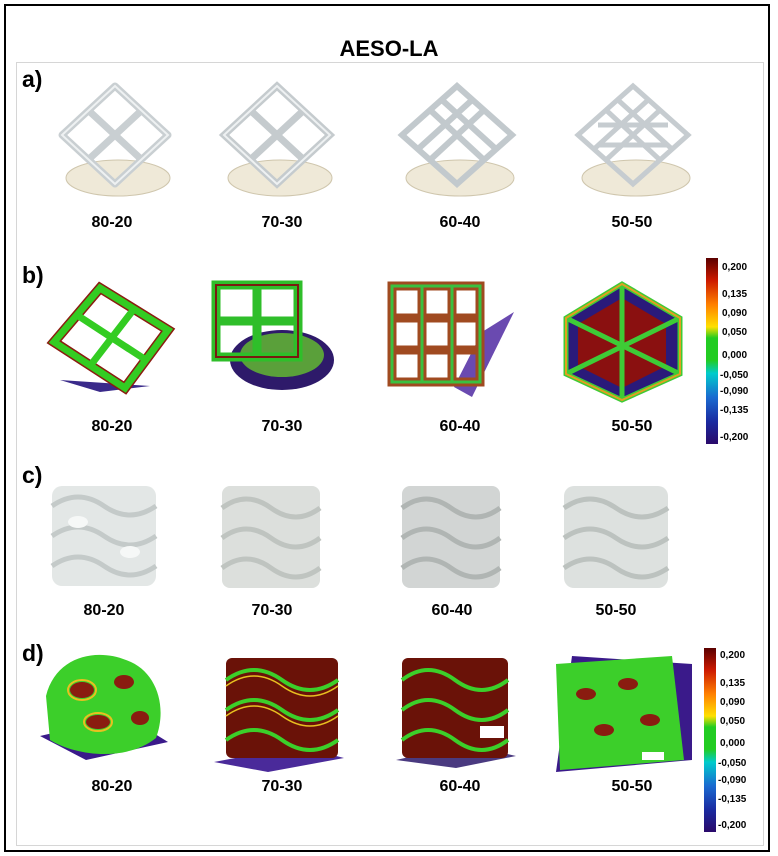 This screenshot has height=856, width=778. What do you see at coordinates (732, 799) in the screenshot?
I see `cb-d-tick-7: -0,135` at bounding box center [732, 799].